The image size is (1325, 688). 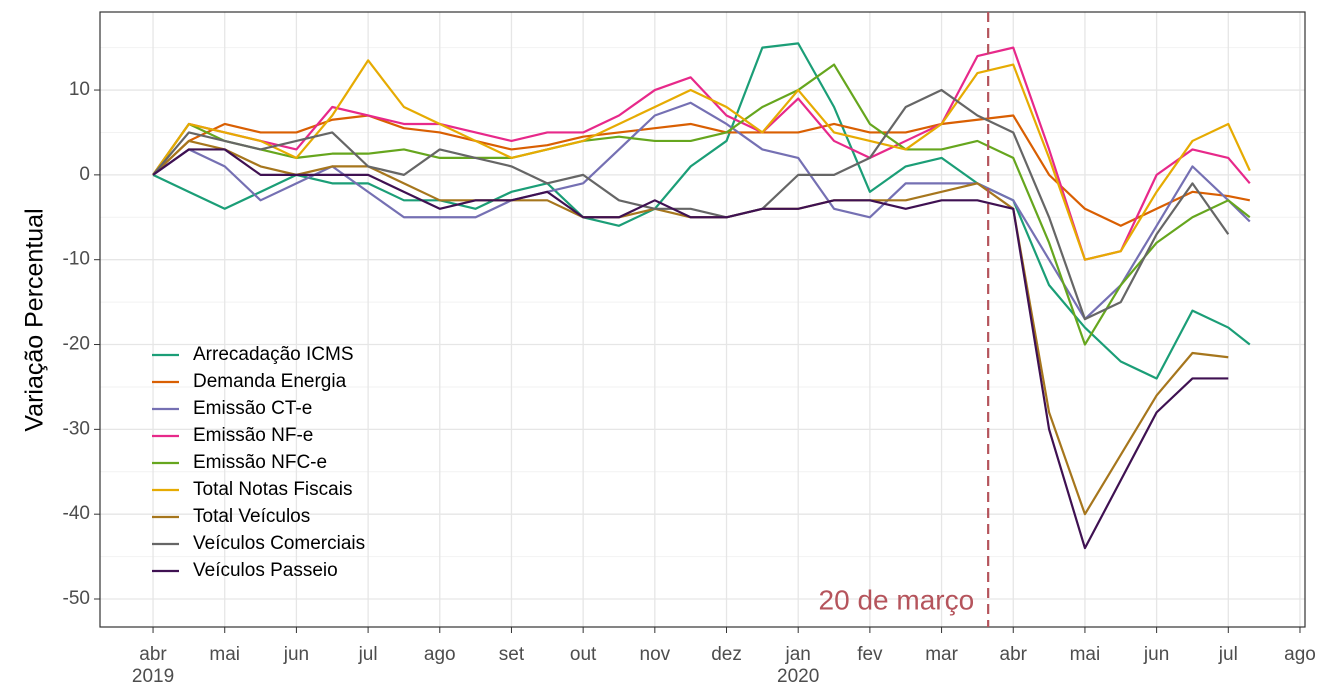 What do you see at coordinates (76, 428) in the screenshot?
I see `y-tick-label: -30` at bounding box center [76, 428].